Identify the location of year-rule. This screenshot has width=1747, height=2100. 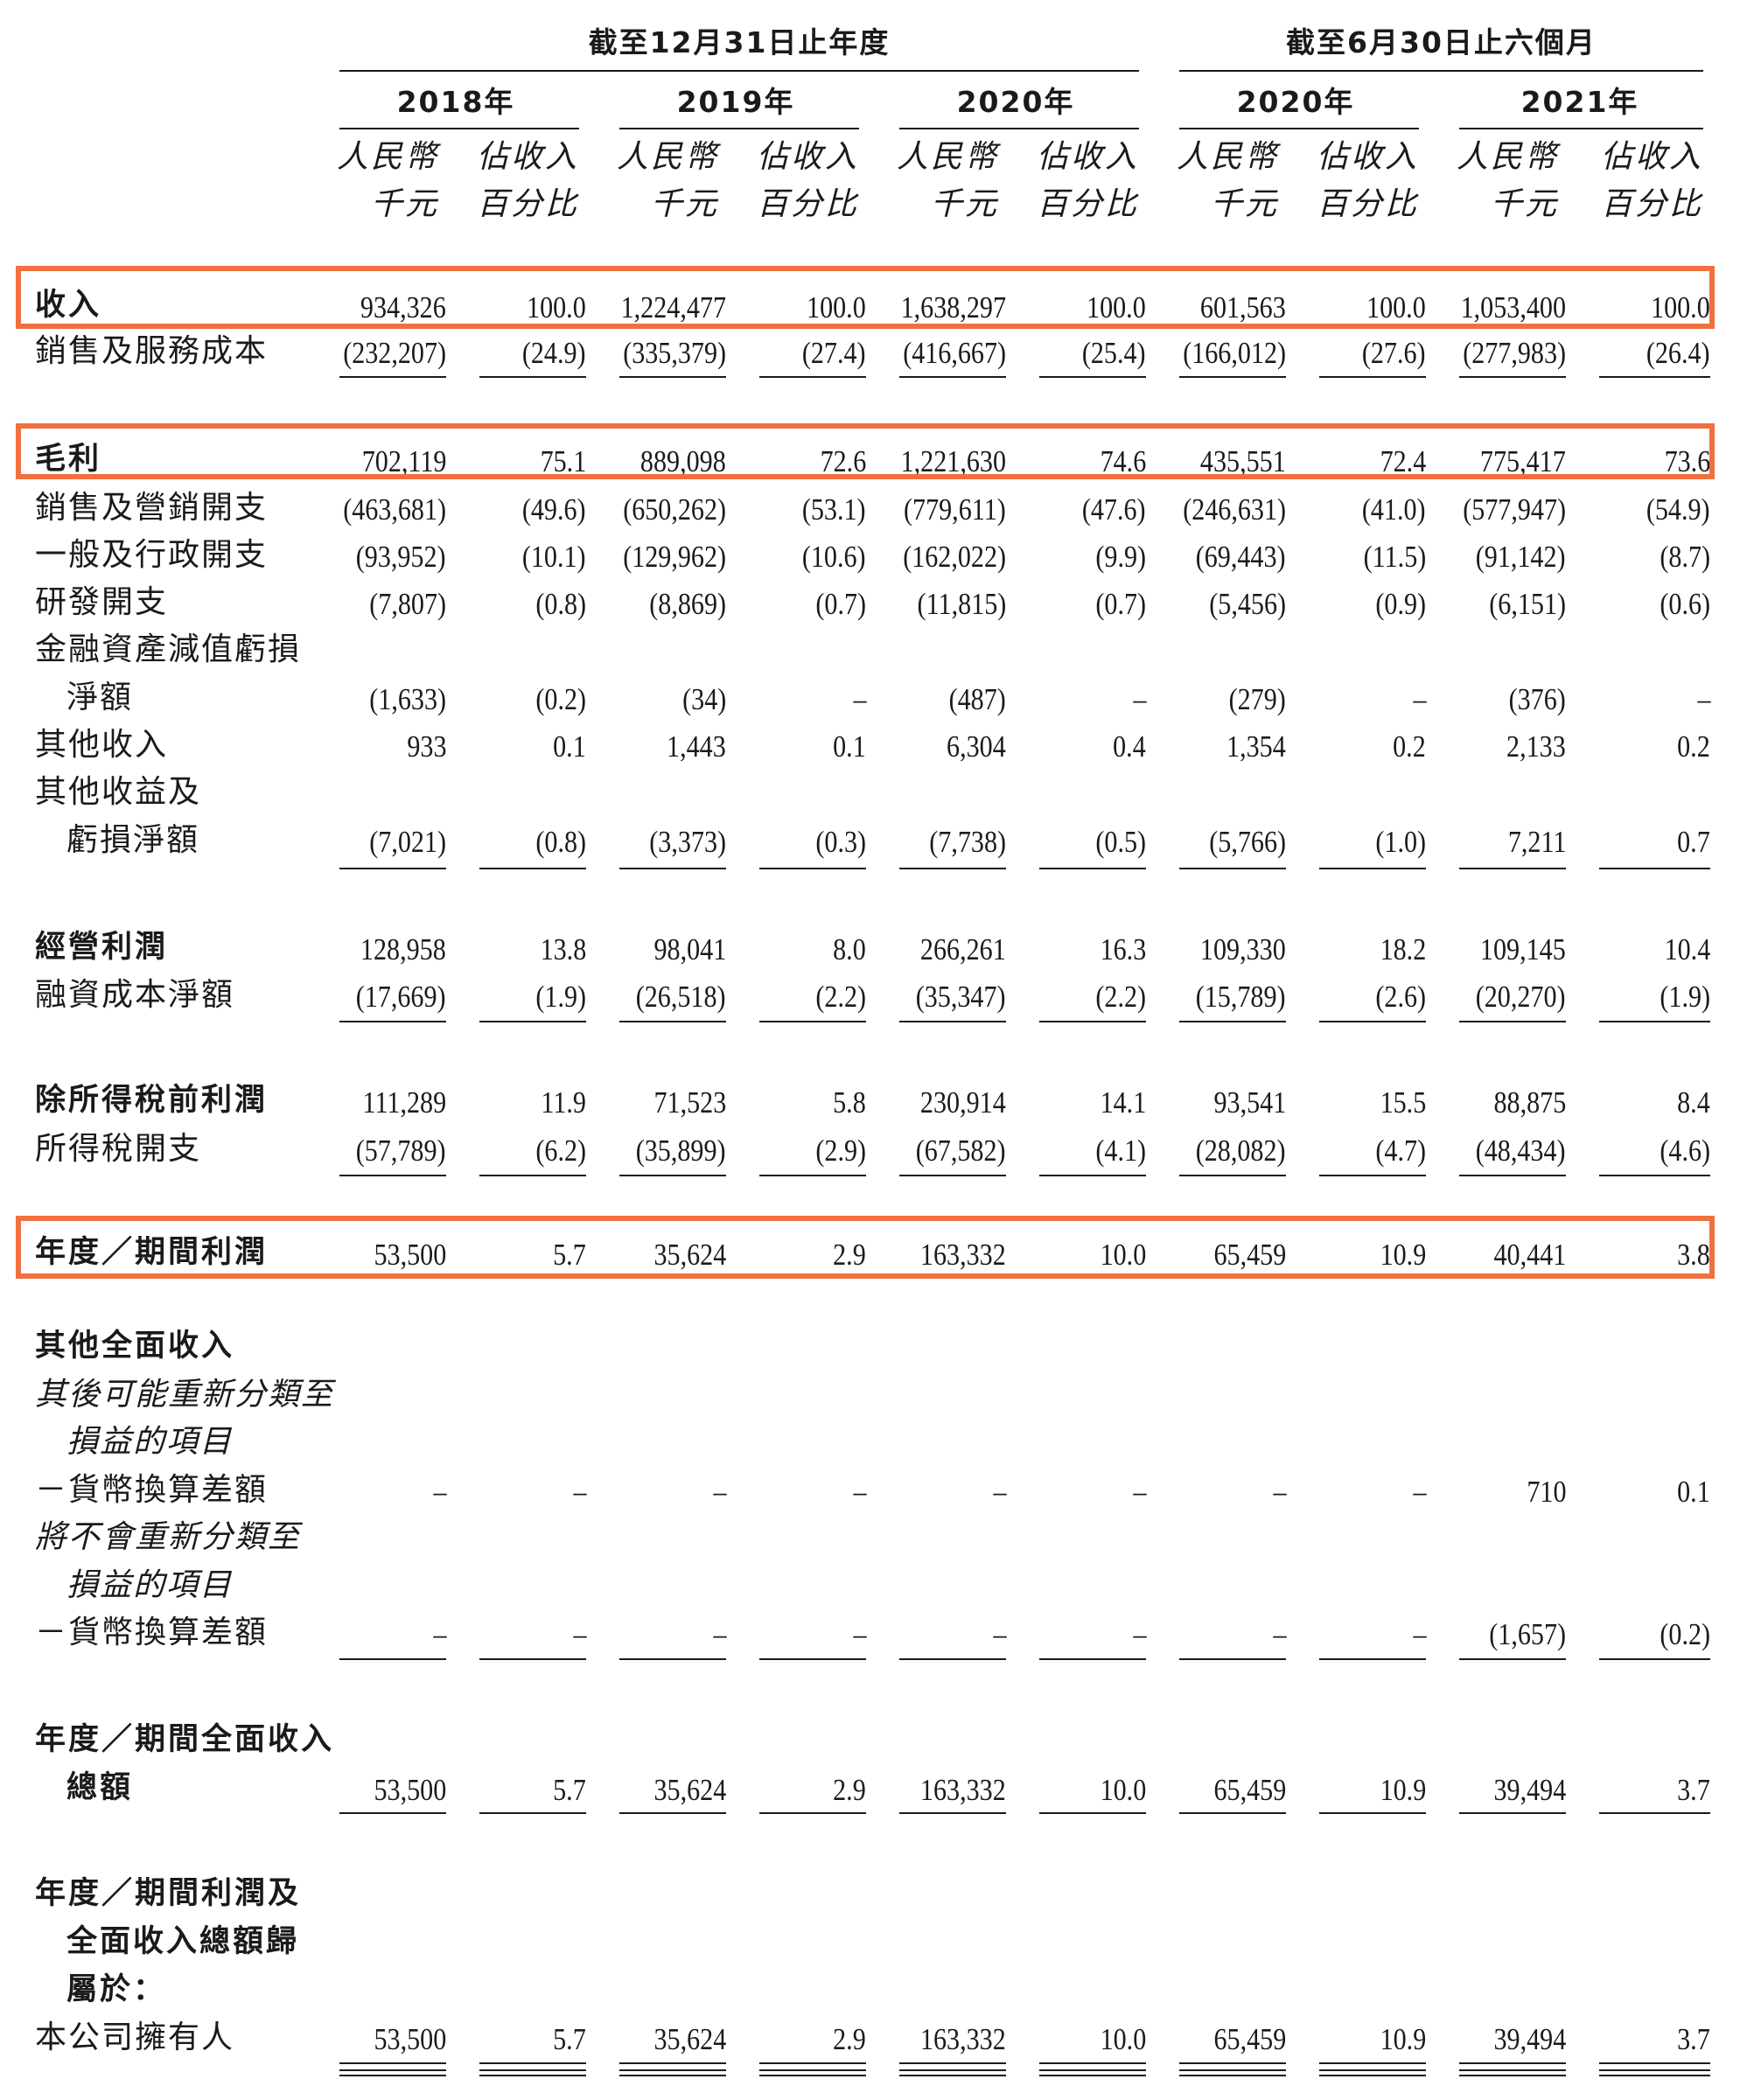
(1299, 128).